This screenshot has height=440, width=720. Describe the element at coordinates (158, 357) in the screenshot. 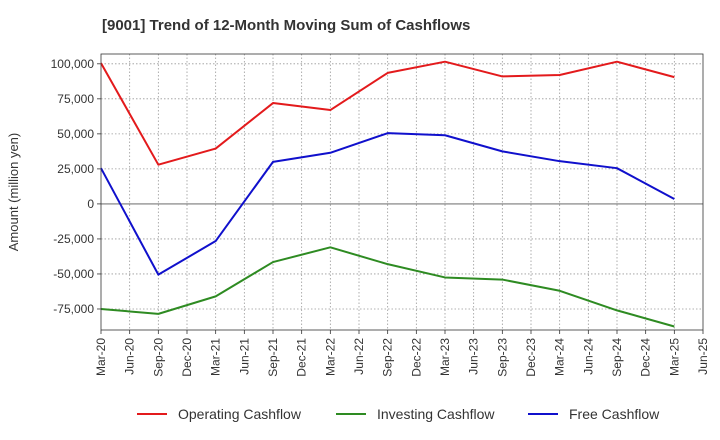

I see `x-tick-label: Sep-20` at that location.